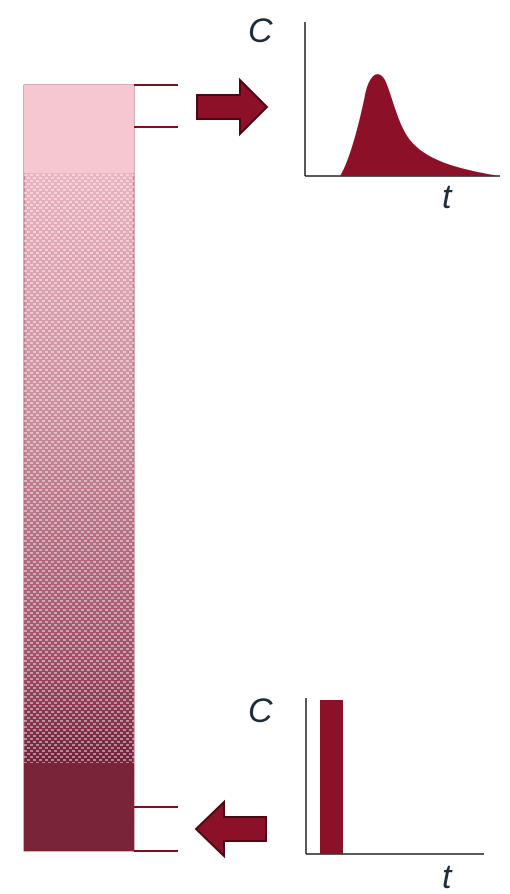 This screenshot has height=894, width=510. I want to click on top-plot-peak, so click(420, 125).